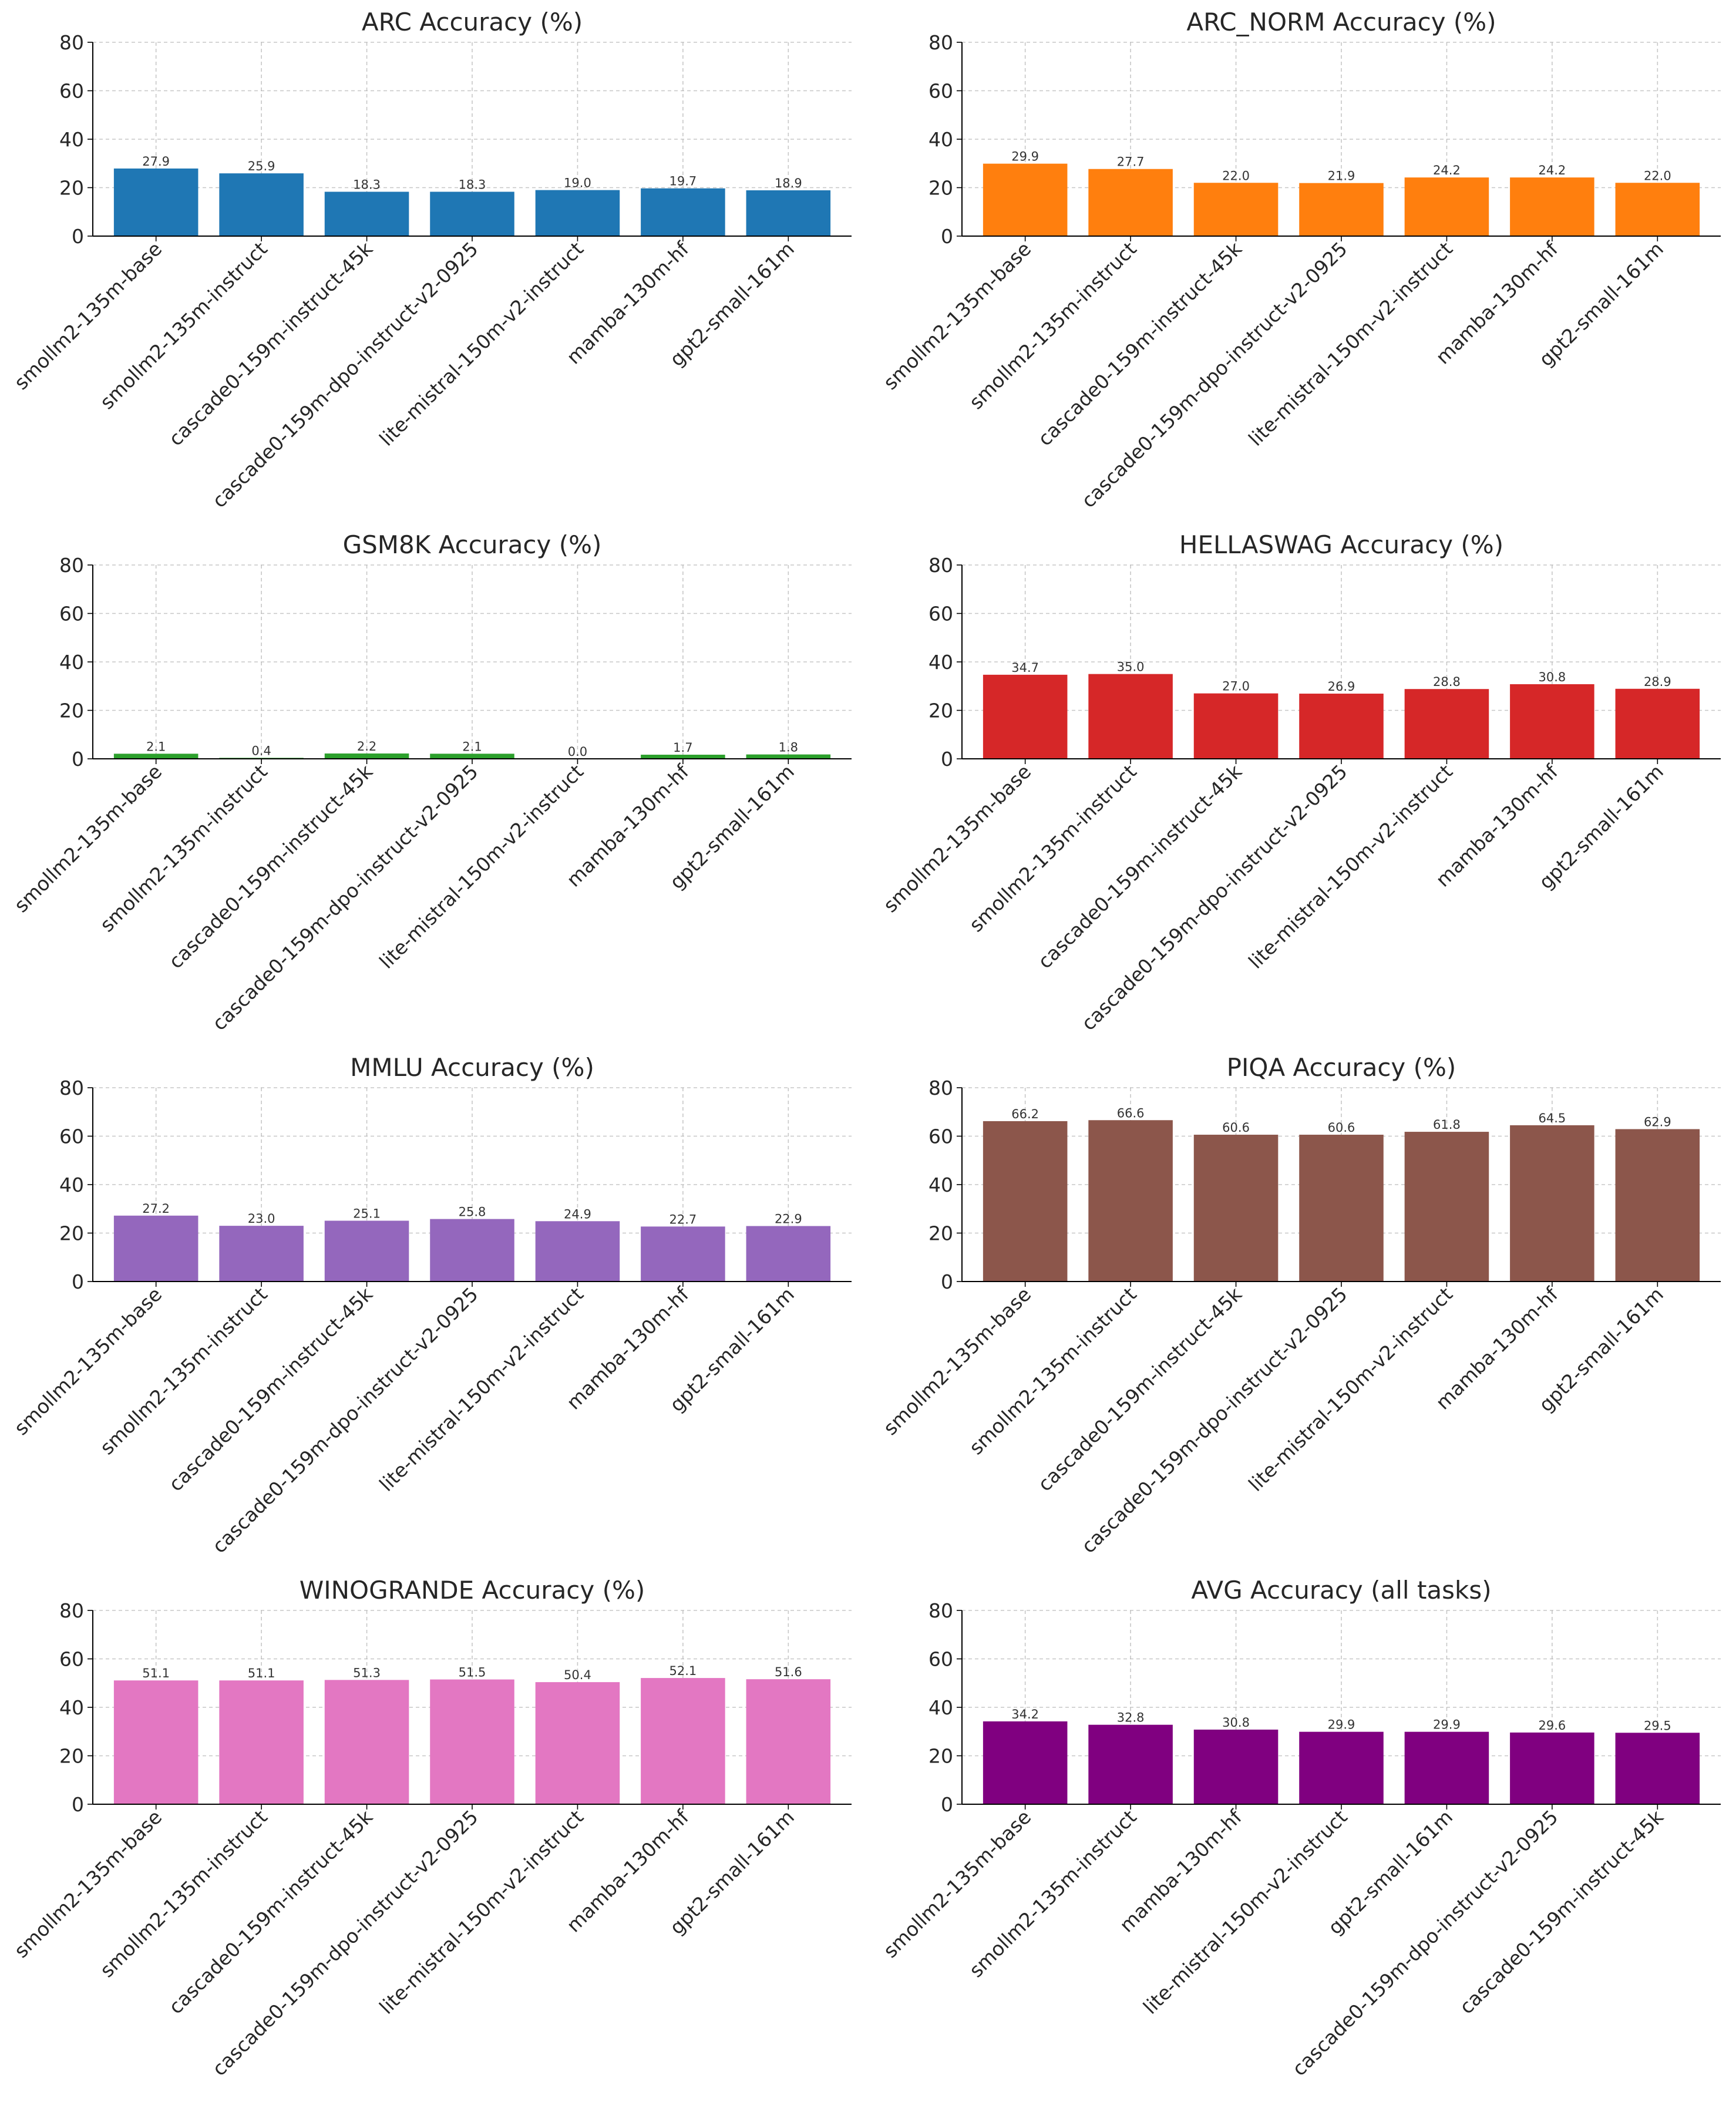  I want to click on bar-value-label: 28.8, so click(1447, 682).